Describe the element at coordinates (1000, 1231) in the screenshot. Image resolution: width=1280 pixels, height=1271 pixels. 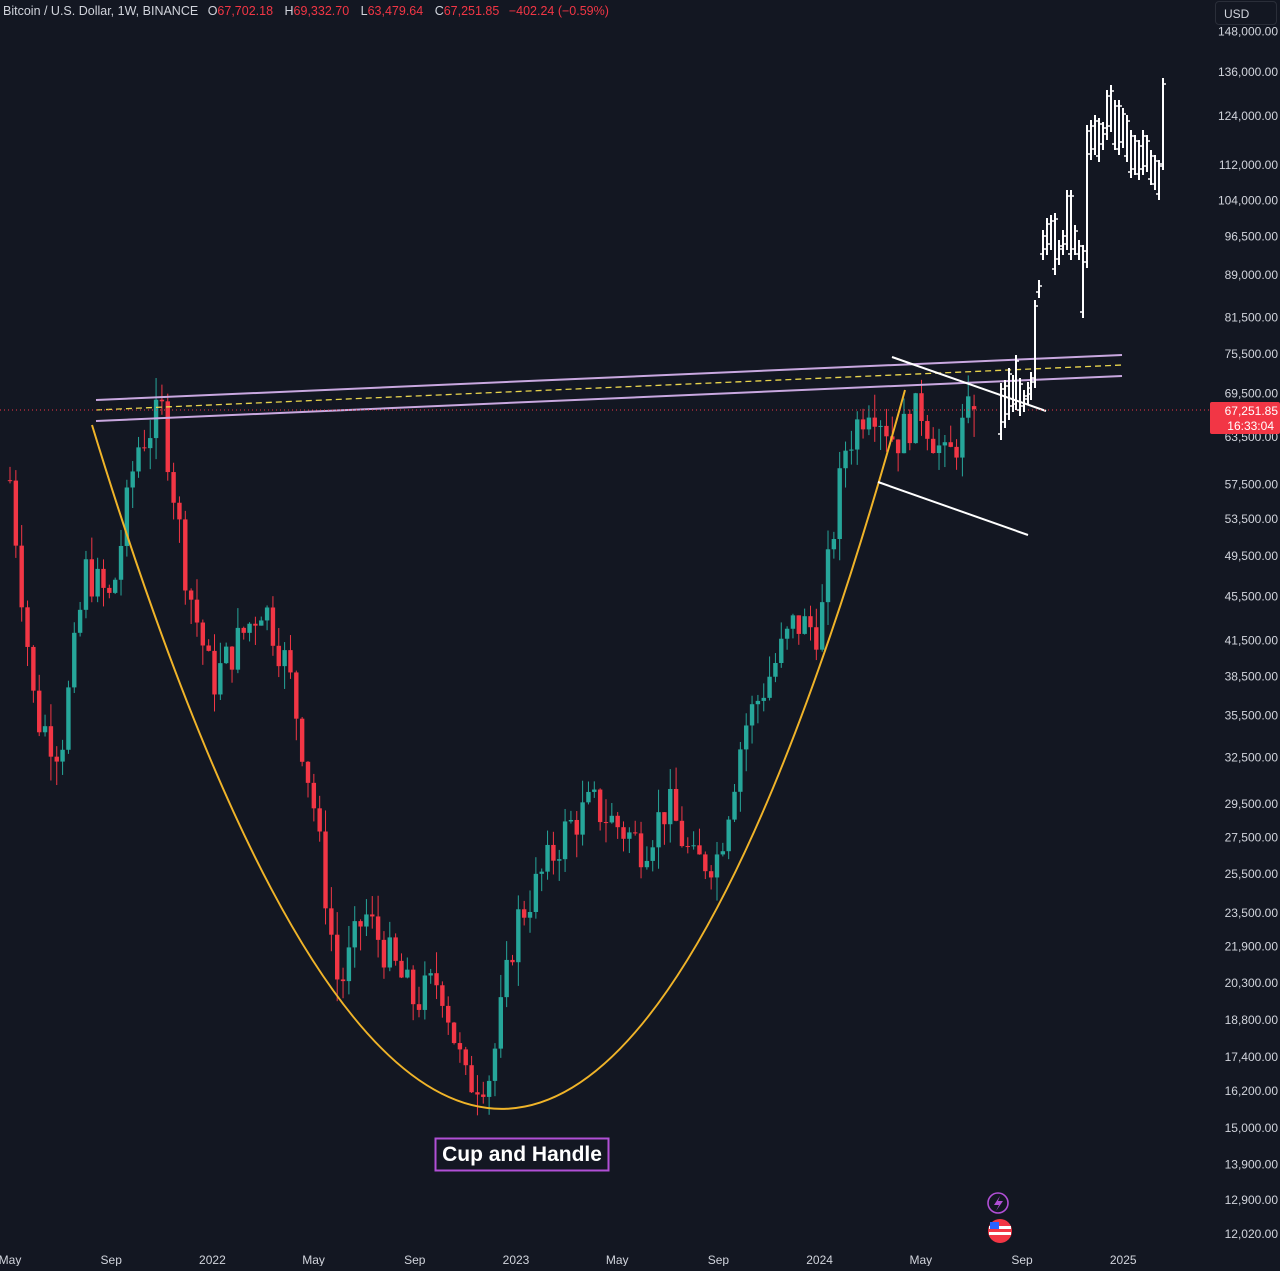
I see `us-flag-event-icon` at that location.